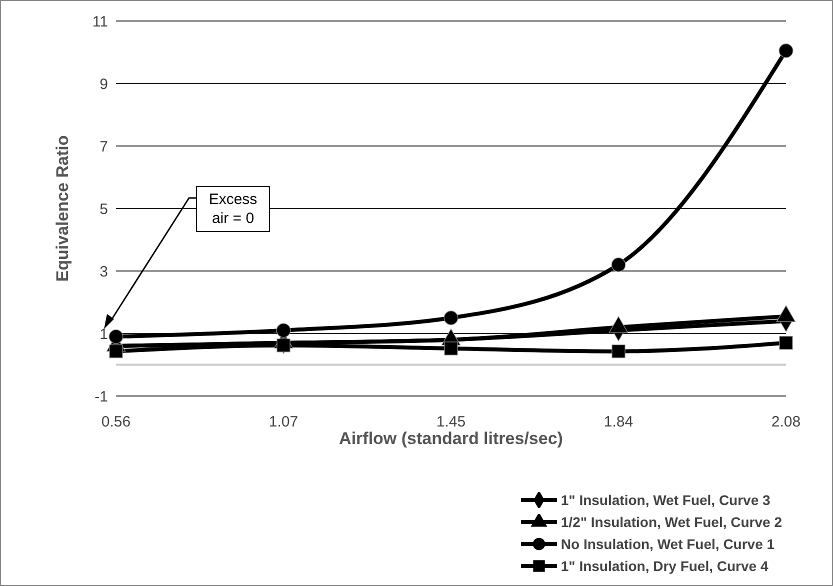 The image size is (833, 586). What do you see at coordinates (233, 209) in the screenshot?
I see `annotation: Excess air = 0` at bounding box center [233, 209].